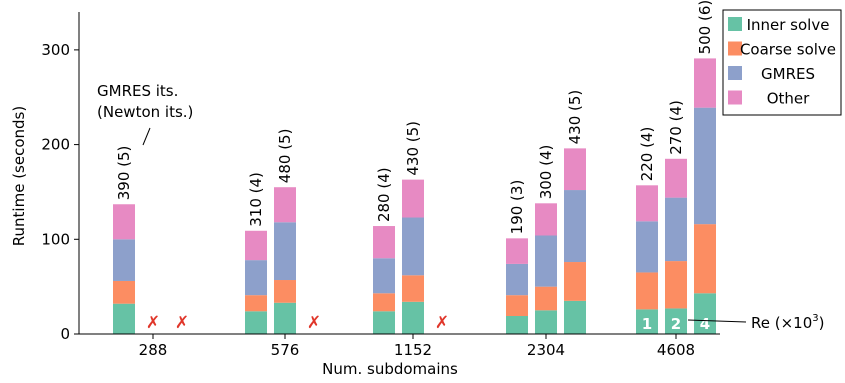  Describe the element at coordinates (717, 321) in the screenshot. I see `re-pointer-line` at that location.